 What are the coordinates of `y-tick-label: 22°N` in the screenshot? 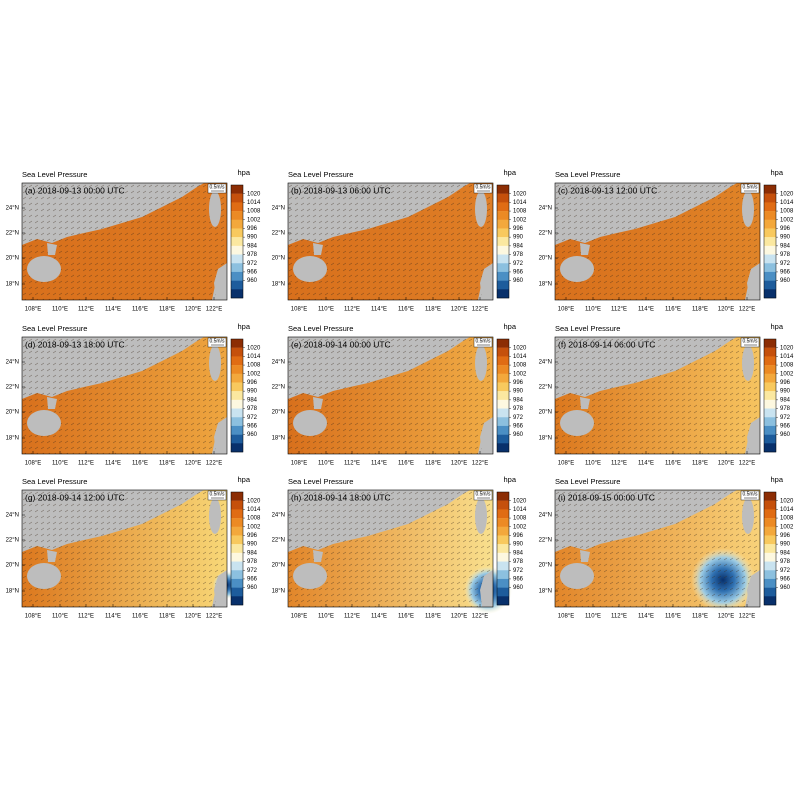 It's located at (278, 234).